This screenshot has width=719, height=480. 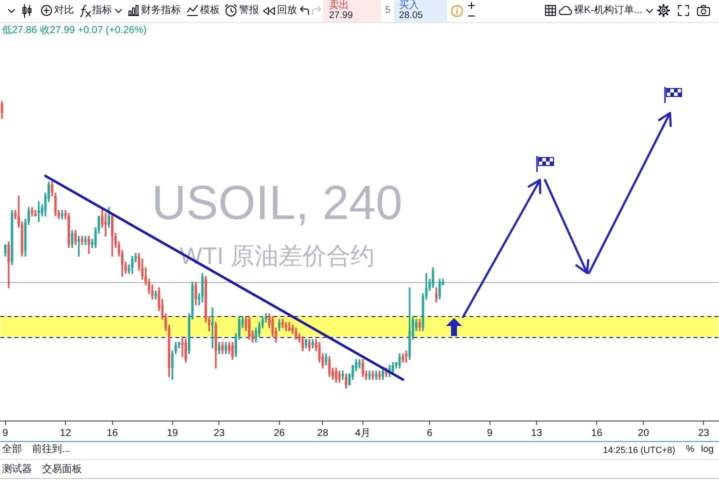 What do you see at coordinates (62, 470) in the screenshot?
I see `text: 交易面板` at bounding box center [62, 470].